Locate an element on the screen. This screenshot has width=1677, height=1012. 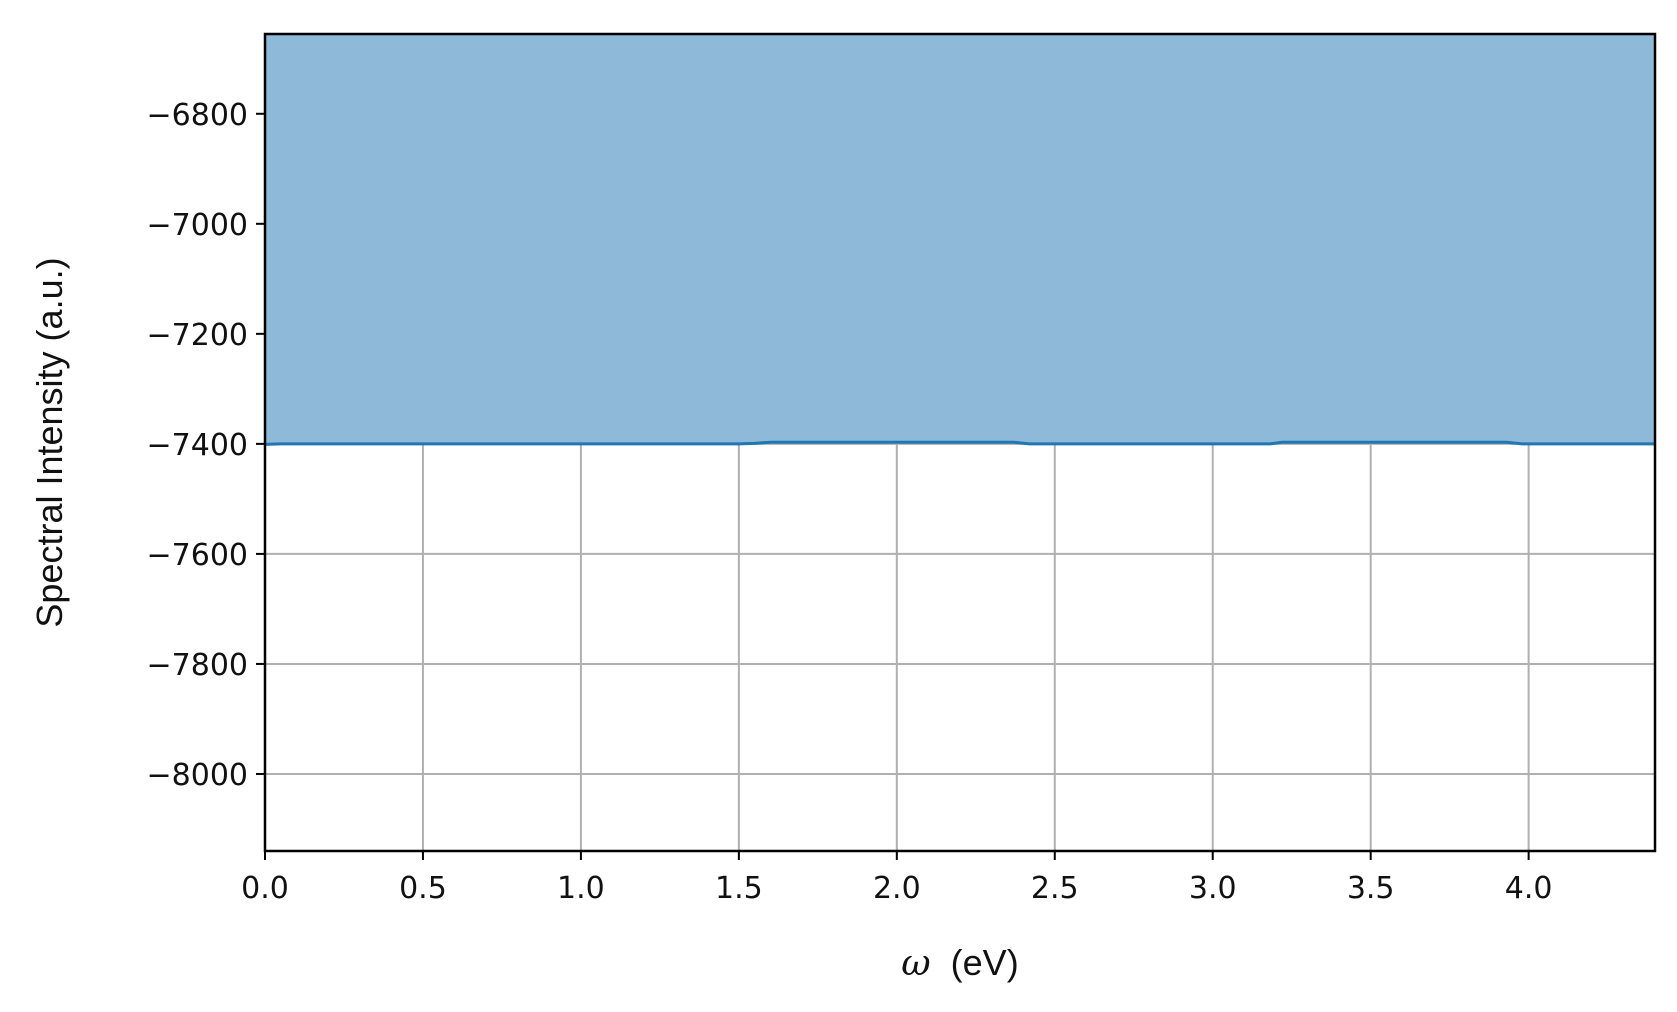
x-tick-label-6: 3.0 is located at coordinates (1213, 888).